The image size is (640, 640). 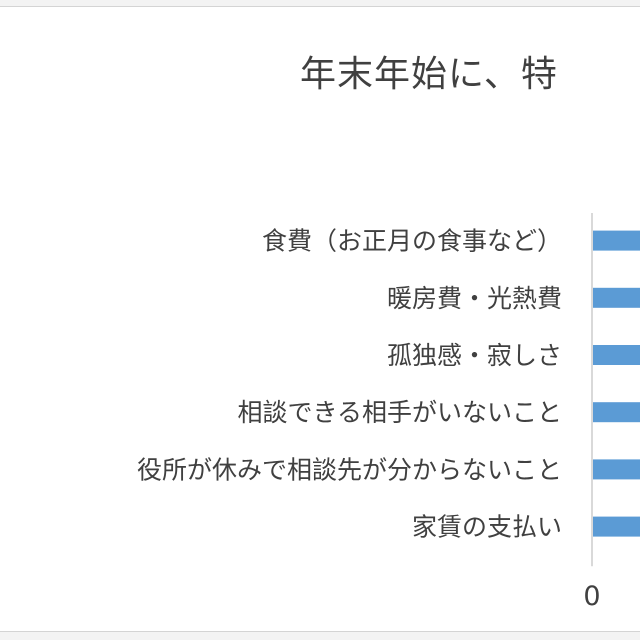 What do you see at coordinates (474, 355) in the screenshot?
I see `category-label: 孤独感・寂しさ` at bounding box center [474, 355].